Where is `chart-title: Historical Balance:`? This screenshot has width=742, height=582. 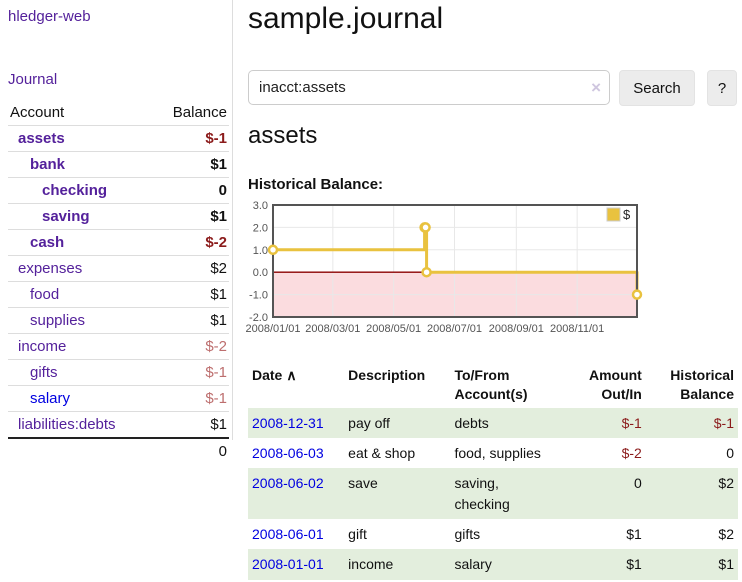 chart-title: Historical Balance: is located at coordinates (316, 184).